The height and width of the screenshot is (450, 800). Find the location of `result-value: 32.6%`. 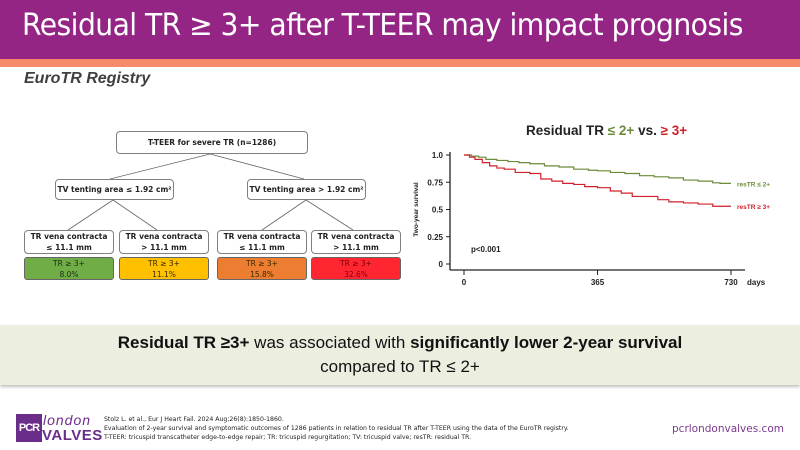

result-value: 32.6% is located at coordinates (356, 274).